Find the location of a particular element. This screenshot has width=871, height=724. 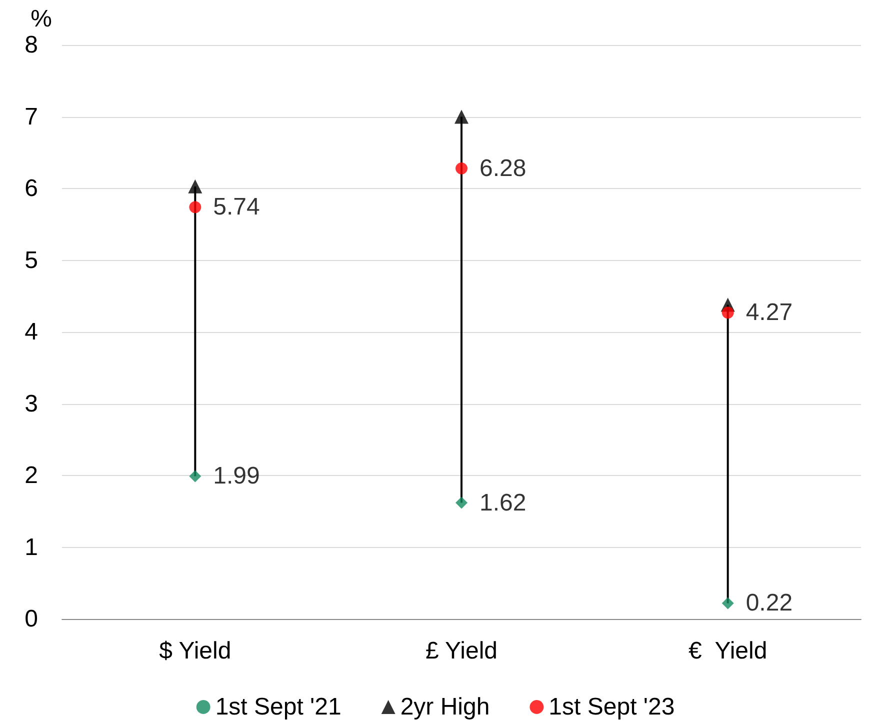

legend-label: 2yr High is located at coordinates (445, 707).